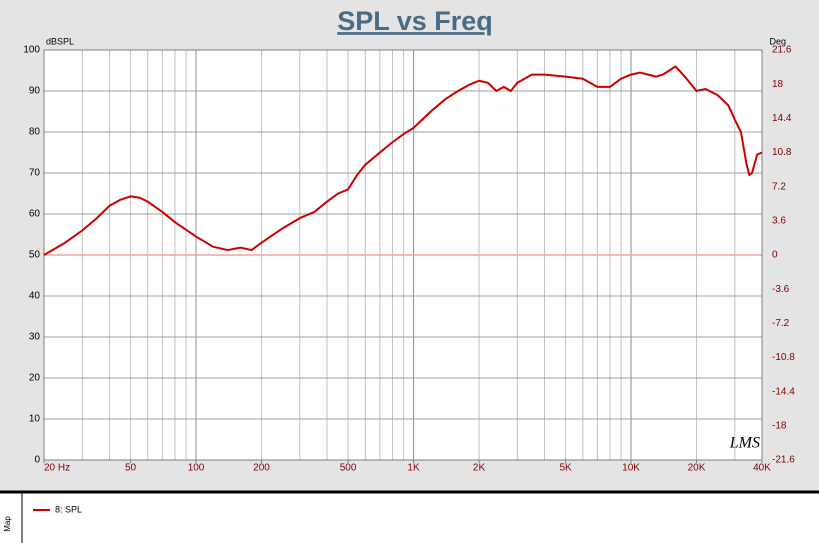 The width and height of the screenshot is (819, 543). Describe the element at coordinates (415, 21) in the screenshot. I see `chart-title: SPL vs Freq` at that location.